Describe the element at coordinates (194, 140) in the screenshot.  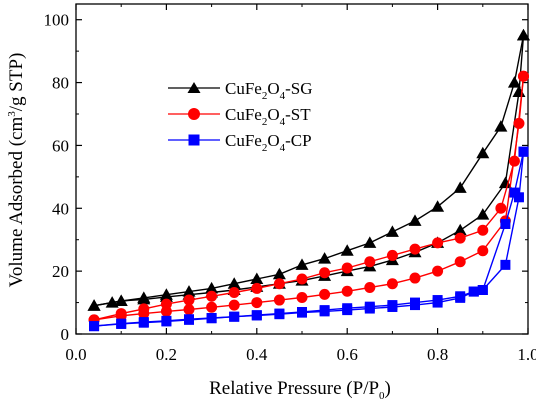
I see `legend-marker-cp` at that location.